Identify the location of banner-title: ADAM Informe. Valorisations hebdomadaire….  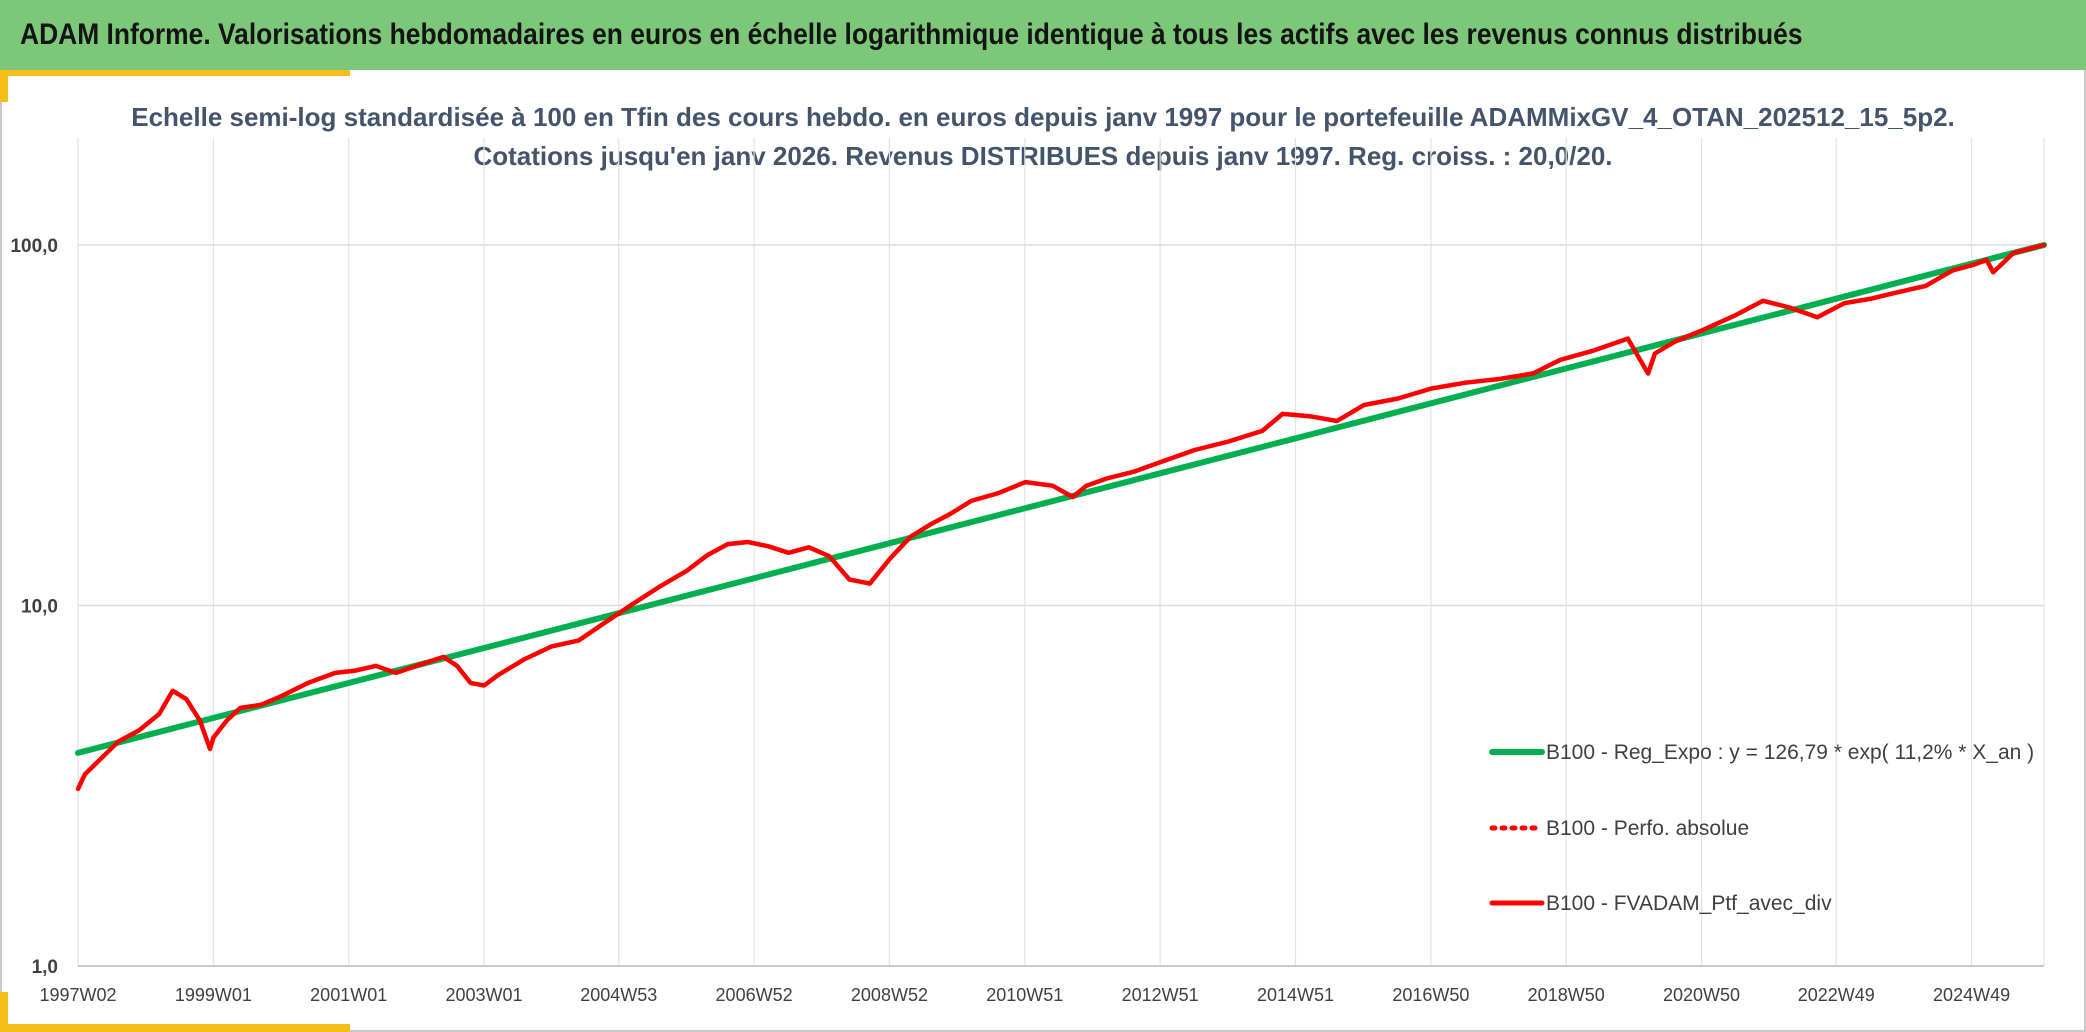
(911, 34).